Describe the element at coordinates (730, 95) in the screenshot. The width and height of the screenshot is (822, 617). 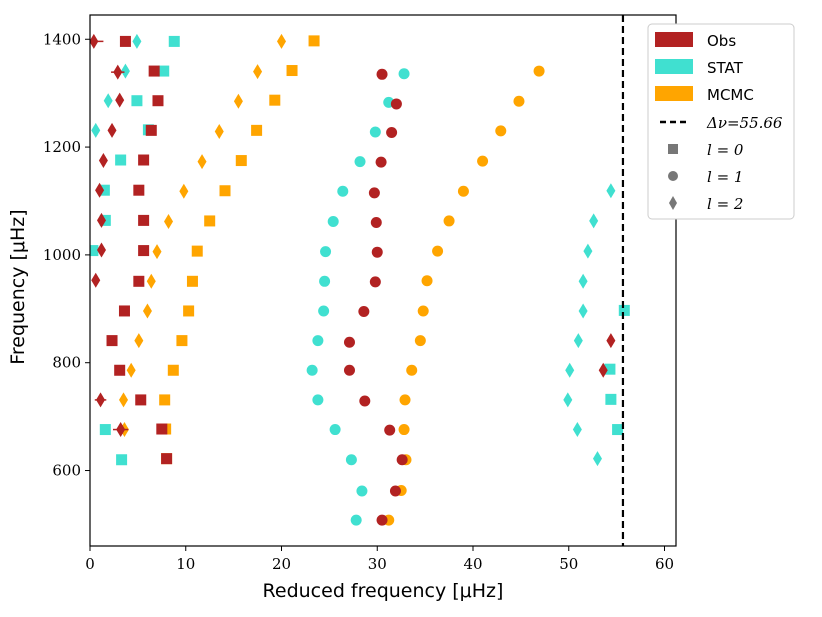
I see `legend-mcmc-label: MCMC` at that location.